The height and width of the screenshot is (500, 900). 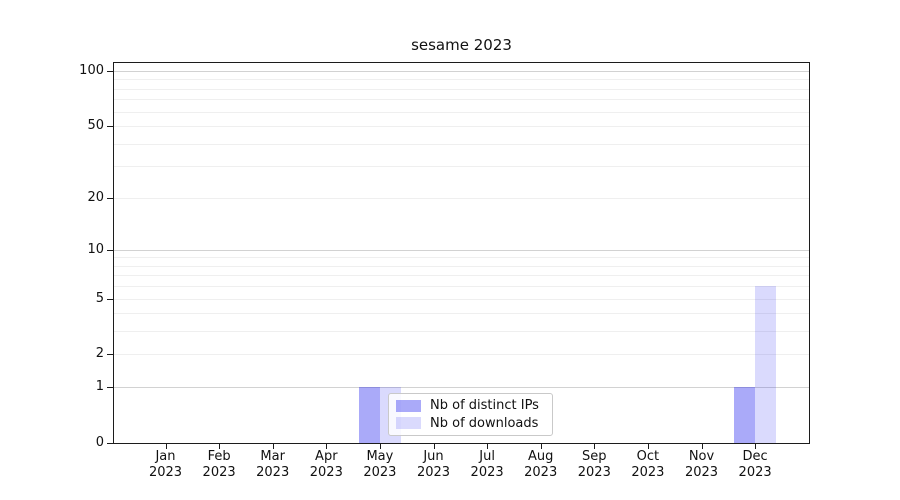 I want to click on x-tick-month: Mar, so click(x=272, y=456).